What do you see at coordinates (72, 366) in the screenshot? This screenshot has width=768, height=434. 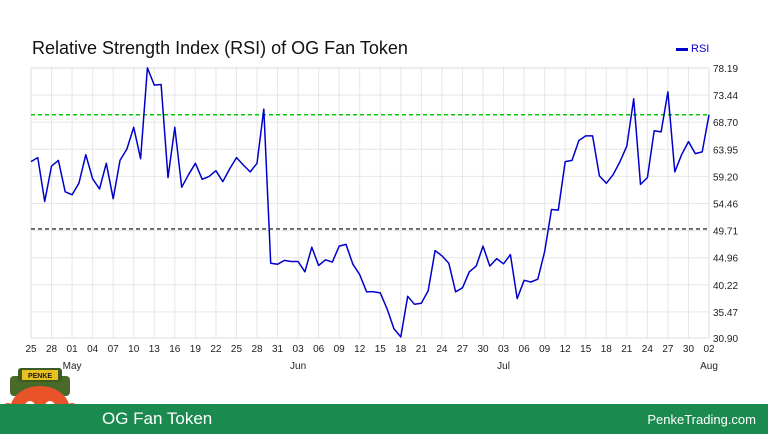 I see `month-label: May` at bounding box center [72, 366].